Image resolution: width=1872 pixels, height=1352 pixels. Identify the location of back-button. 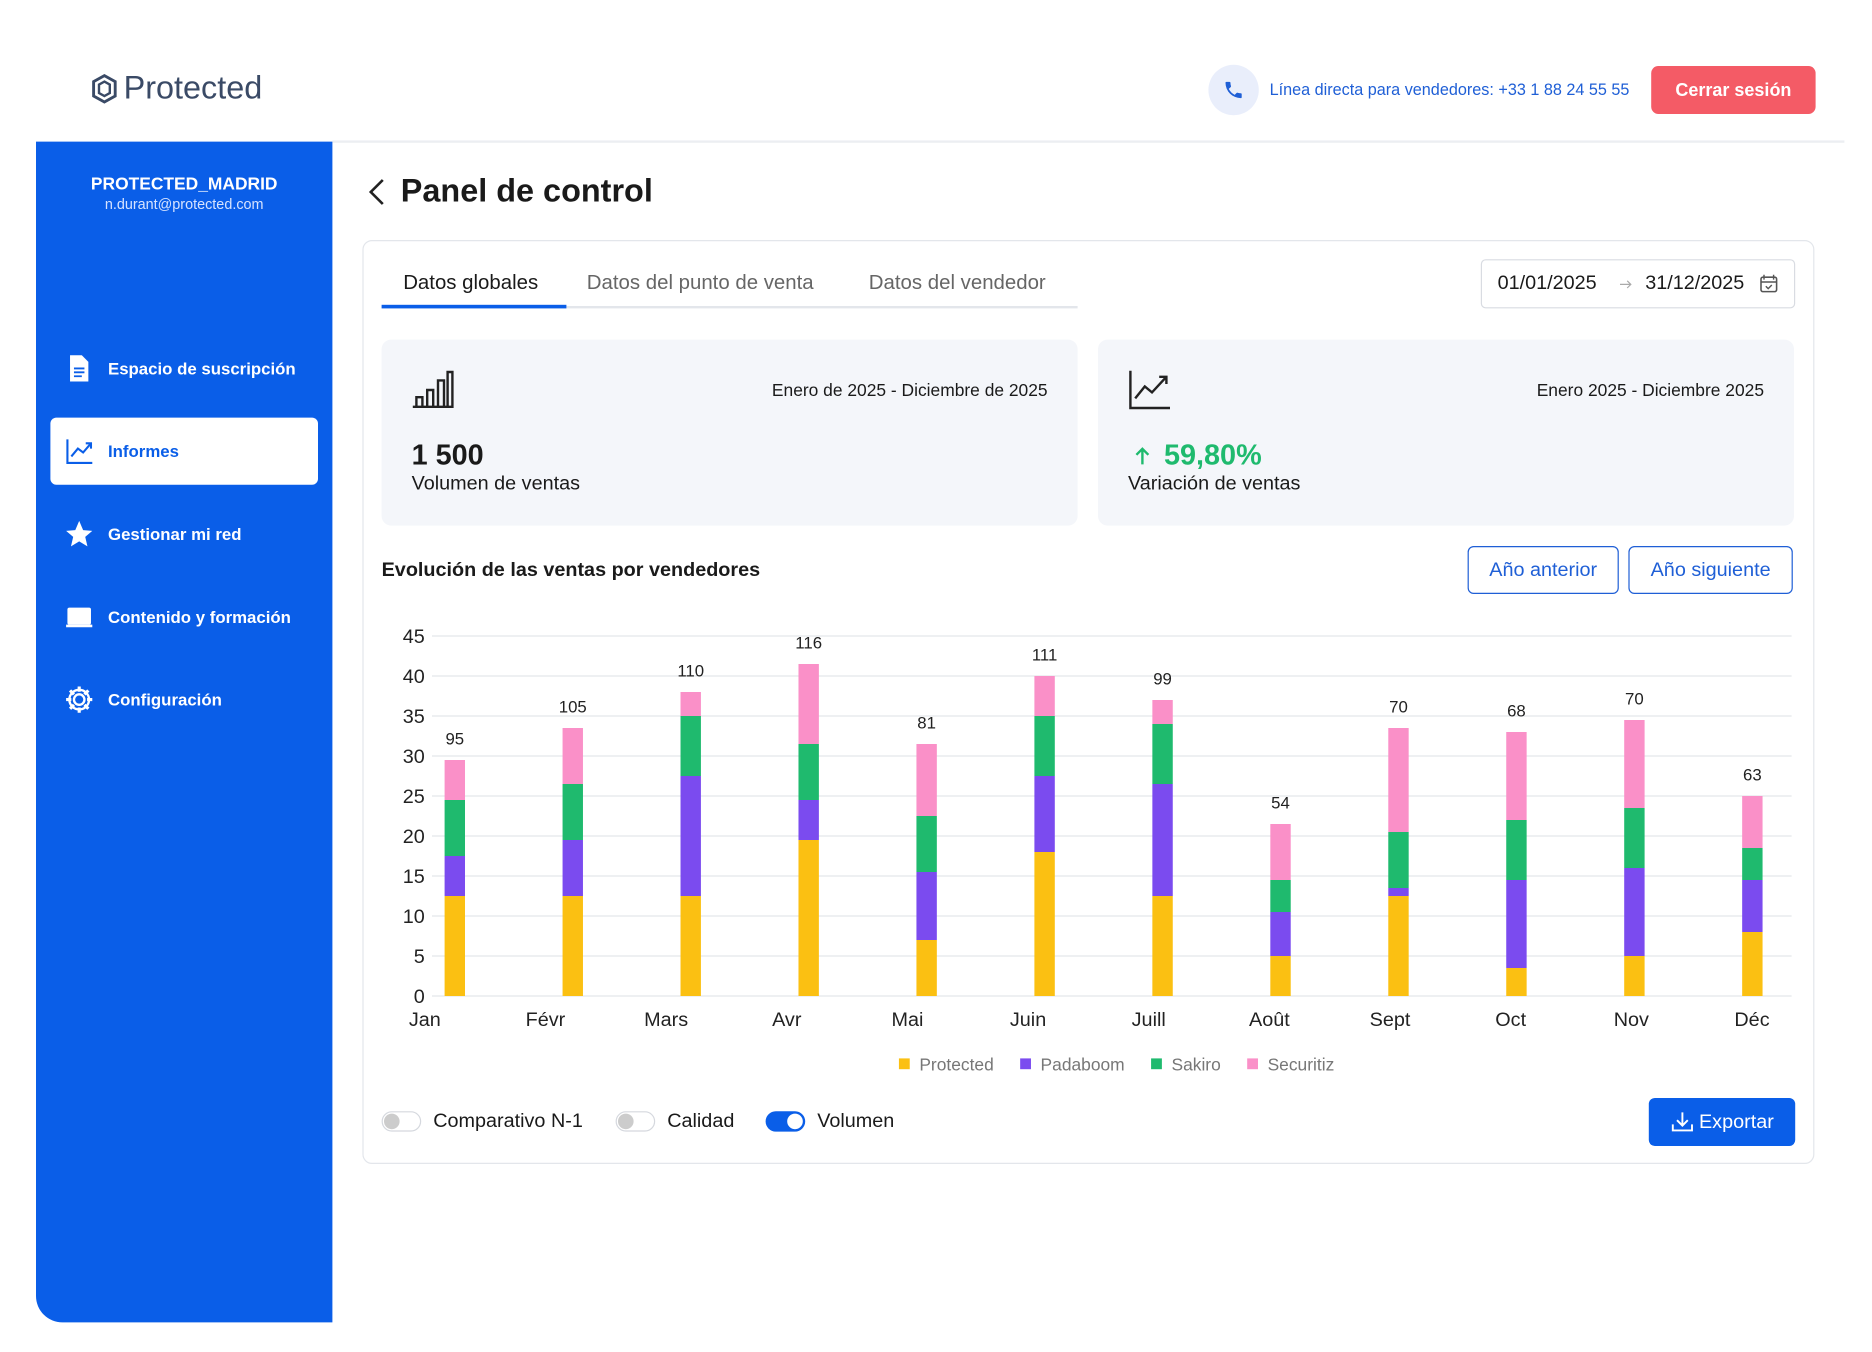
(377, 192).